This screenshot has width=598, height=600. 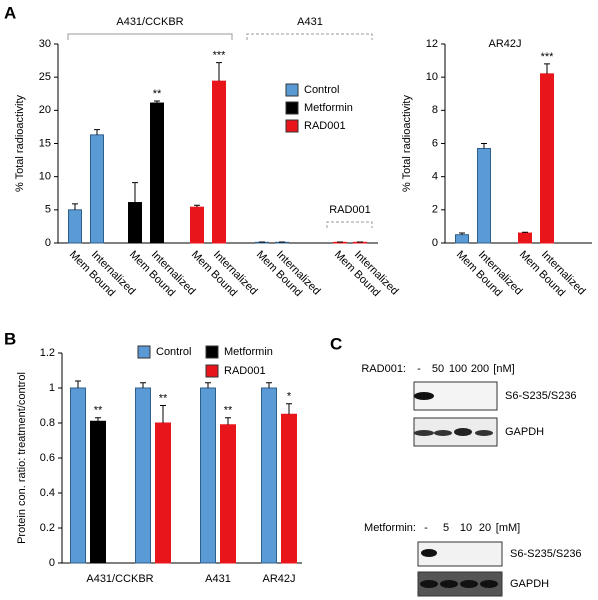 I want to click on bracket-label: A431/CCKBR, so click(x=149, y=22).